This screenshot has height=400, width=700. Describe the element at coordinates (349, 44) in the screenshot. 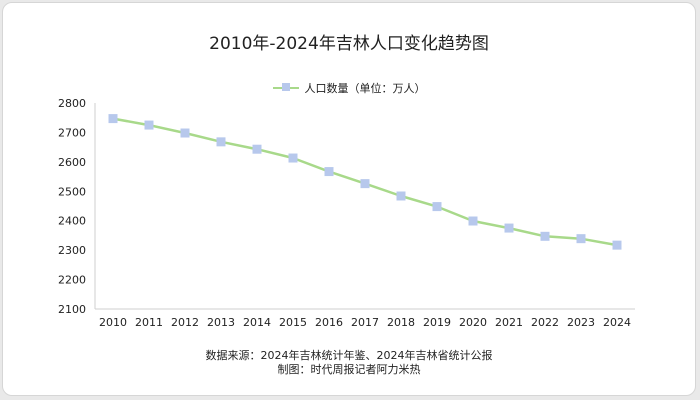

I see `chart-title: 2010年-2024年吉林人口变化趋势图` at that location.